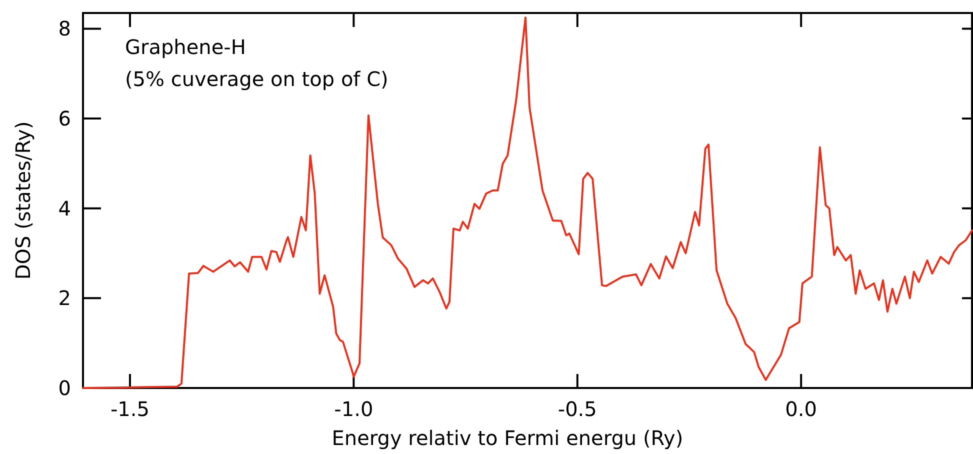 The image size is (973, 454). What do you see at coordinates (256, 79) in the screenshot?
I see `annotation: (5% cuverage on top of C)` at bounding box center [256, 79].